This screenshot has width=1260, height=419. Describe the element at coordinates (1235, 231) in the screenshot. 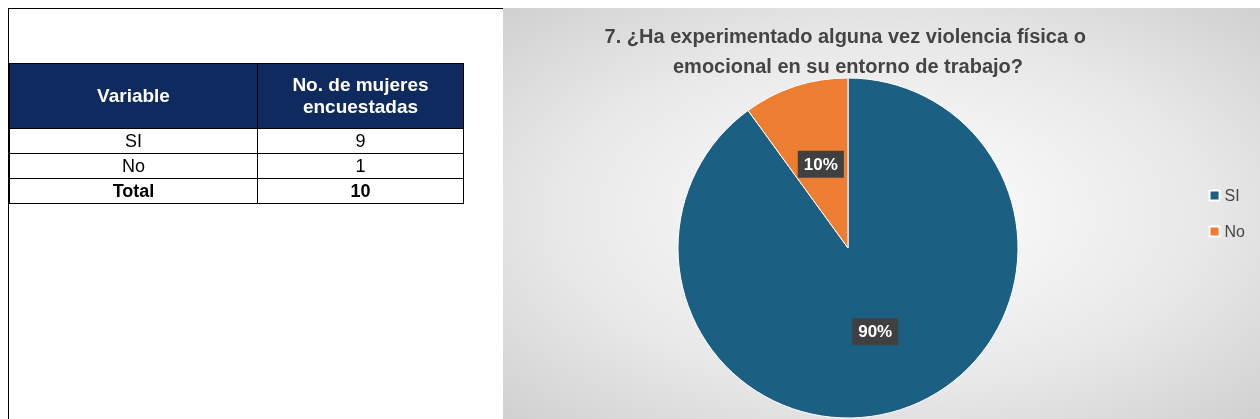

I see `legend-label: No` at that location.